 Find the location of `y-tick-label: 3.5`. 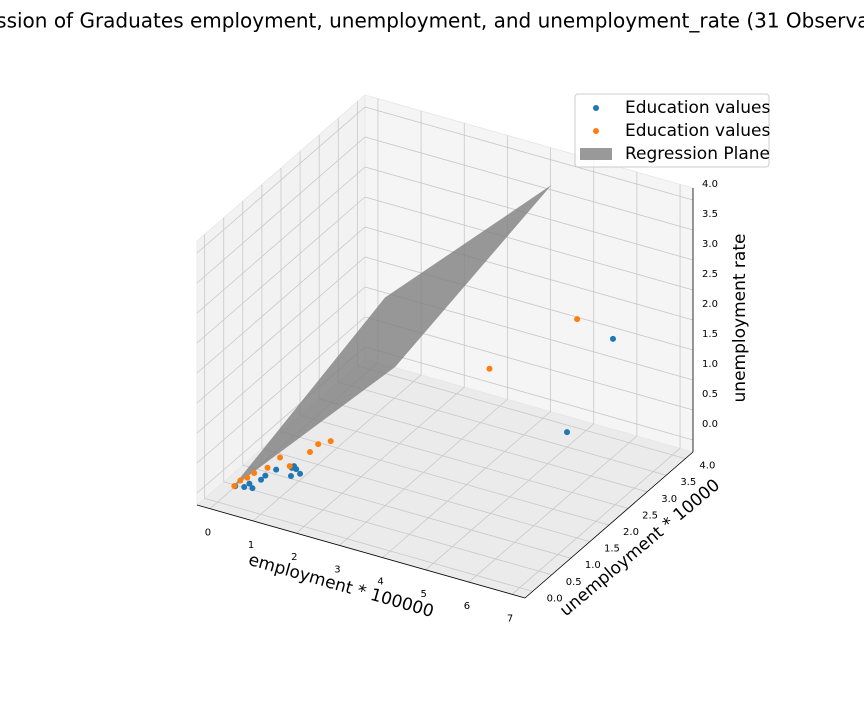

y-tick-label: 3.5 is located at coordinates (688, 482).